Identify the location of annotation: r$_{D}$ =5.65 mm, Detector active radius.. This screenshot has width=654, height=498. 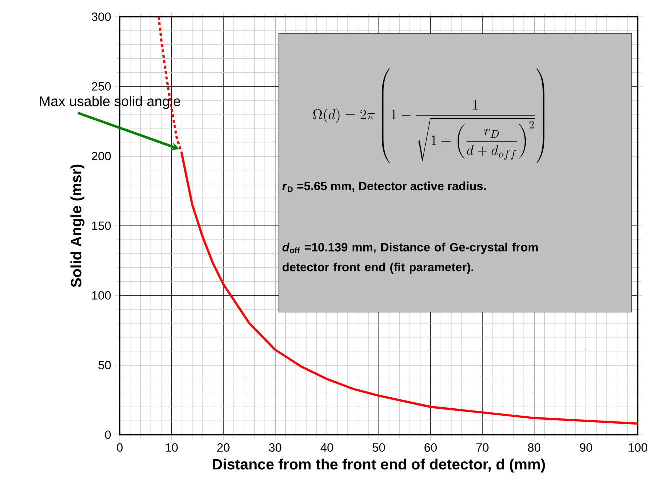
(384, 187).